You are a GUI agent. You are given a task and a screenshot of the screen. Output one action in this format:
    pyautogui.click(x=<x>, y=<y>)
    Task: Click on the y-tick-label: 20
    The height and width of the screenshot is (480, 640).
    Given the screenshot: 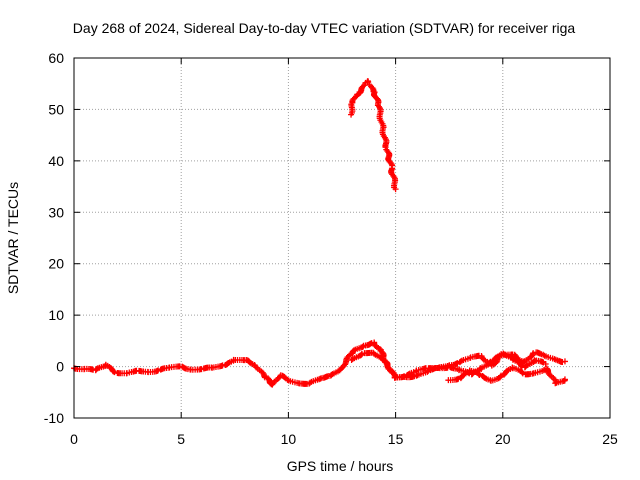 What is the action you would take?
    pyautogui.click(x=56, y=264)
    